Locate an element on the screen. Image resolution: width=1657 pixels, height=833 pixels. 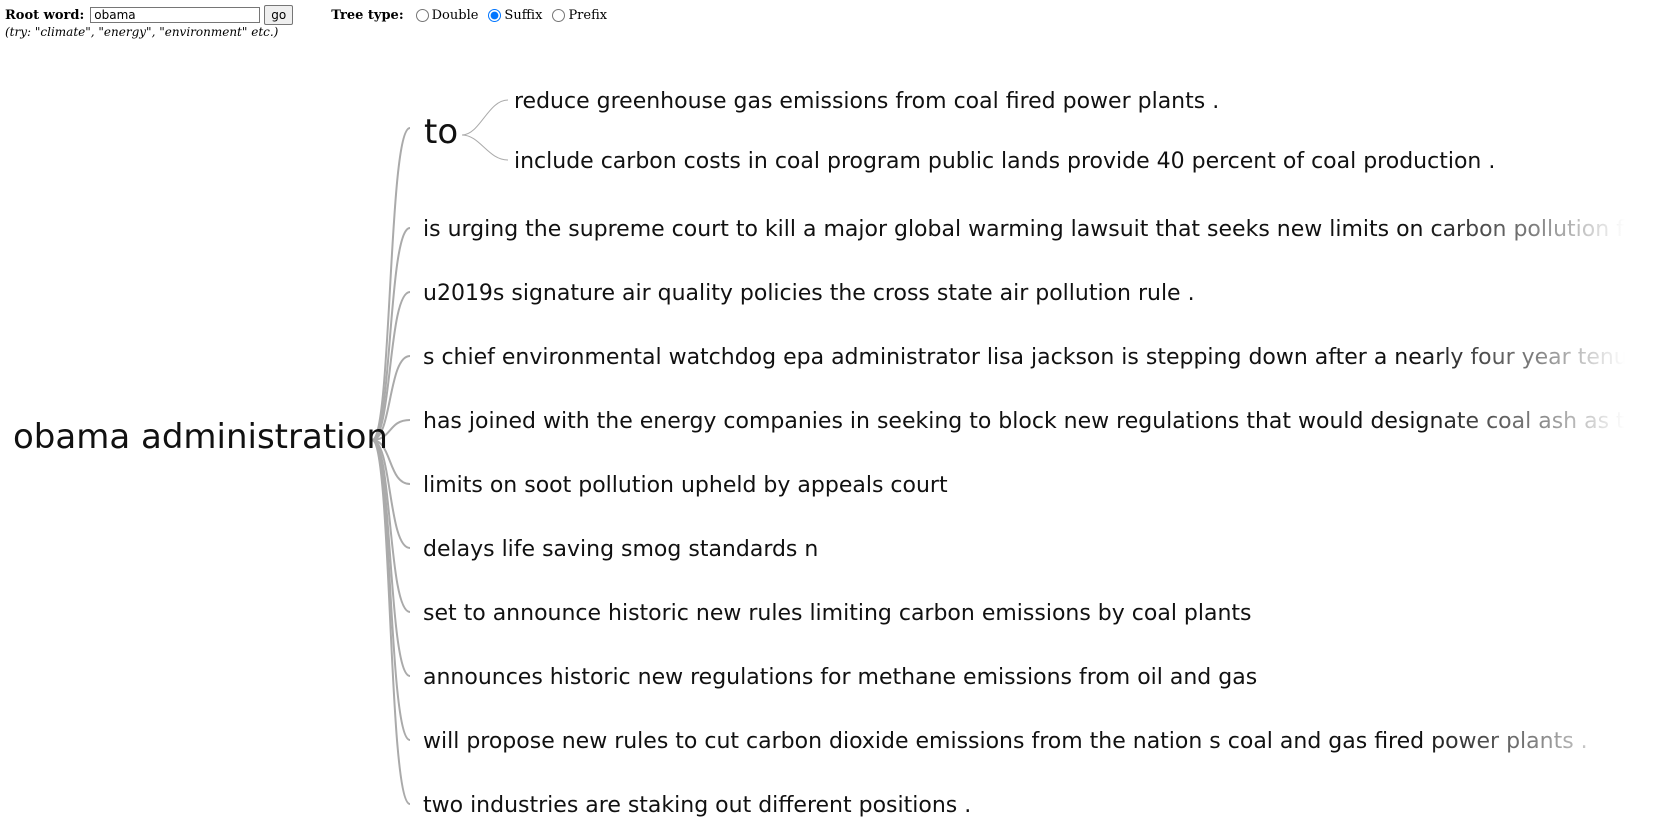
option-suffix-label: Suffix is located at coordinates (523, 15).